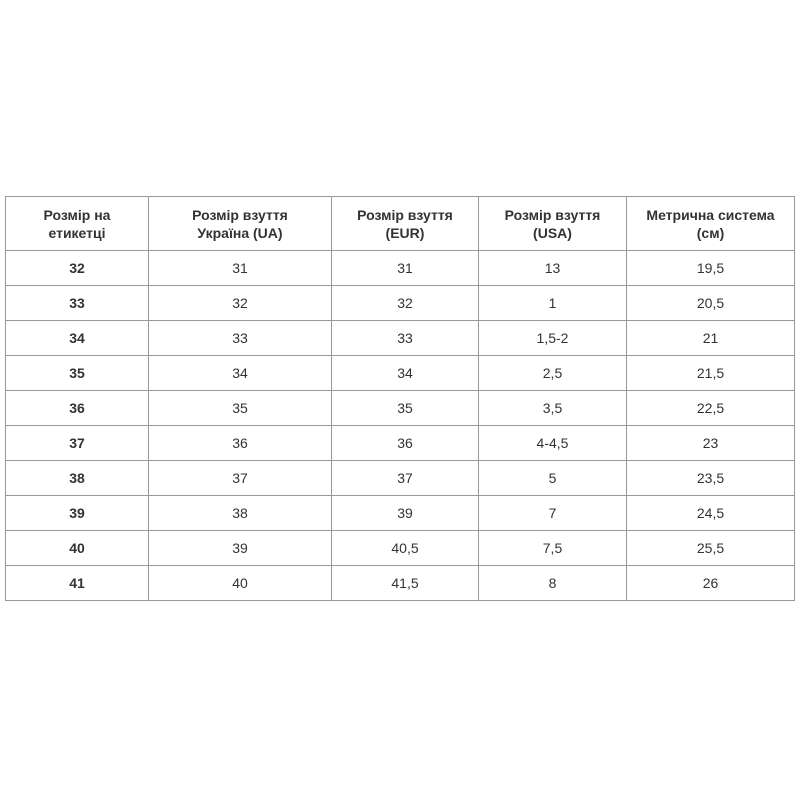 The image size is (800, 800). What do you see at coordinates (552, 268) in the screenshot?
I see `table-cell: 13` at bounding box center [552, 268].